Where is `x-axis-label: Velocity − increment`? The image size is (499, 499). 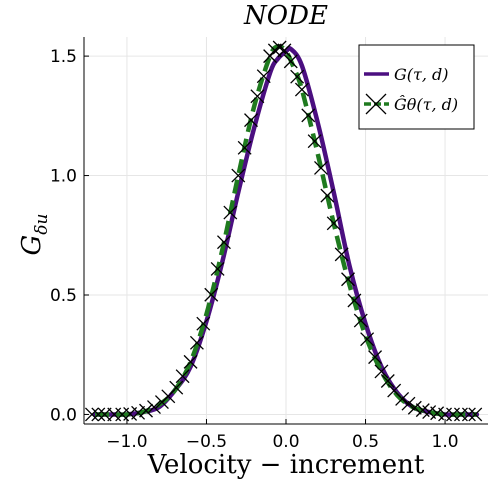 x-axis-label: Velocity − increment is located at coordinates (286, 465).